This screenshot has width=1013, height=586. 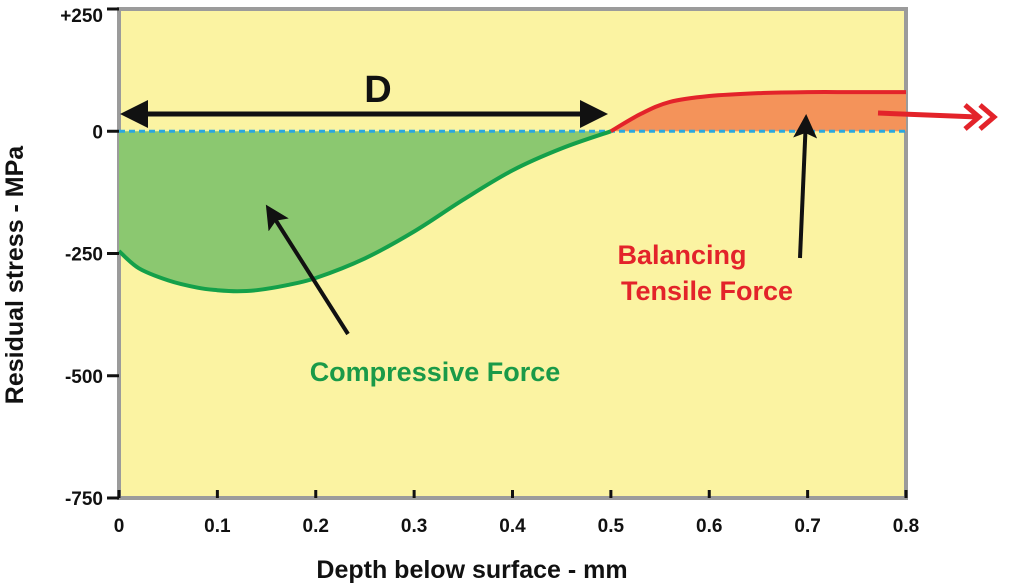 What do you see at coordinates (471, 570) in the screenshot?
I see `x-axis-title: Depth below surface - mm` at bounding box center [471, 570].